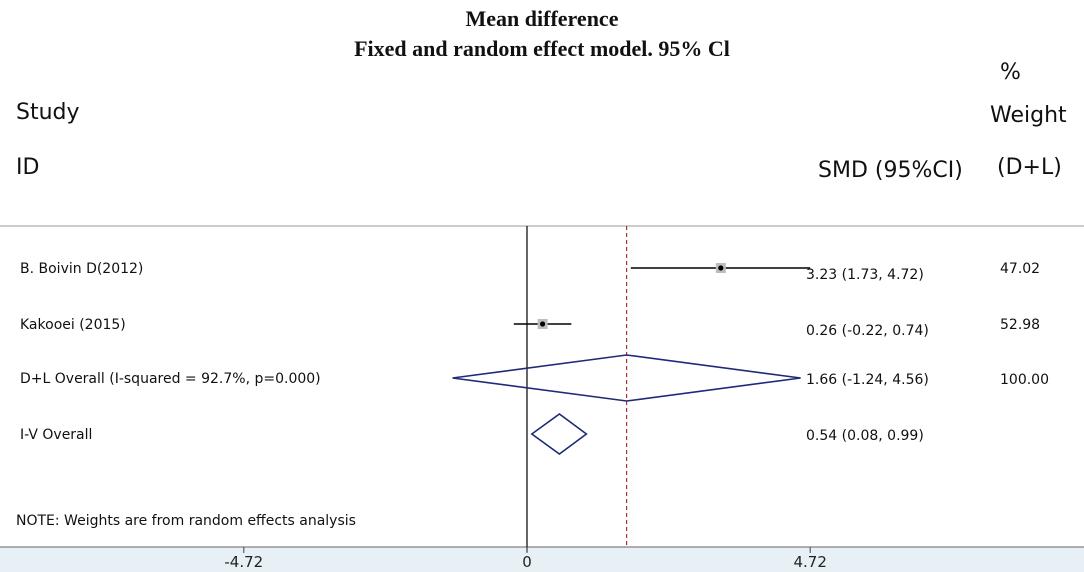 The height and width of the screenshot is (572, 1084). I want to click on study-label: Kakooei (2015), so click(73, 325).